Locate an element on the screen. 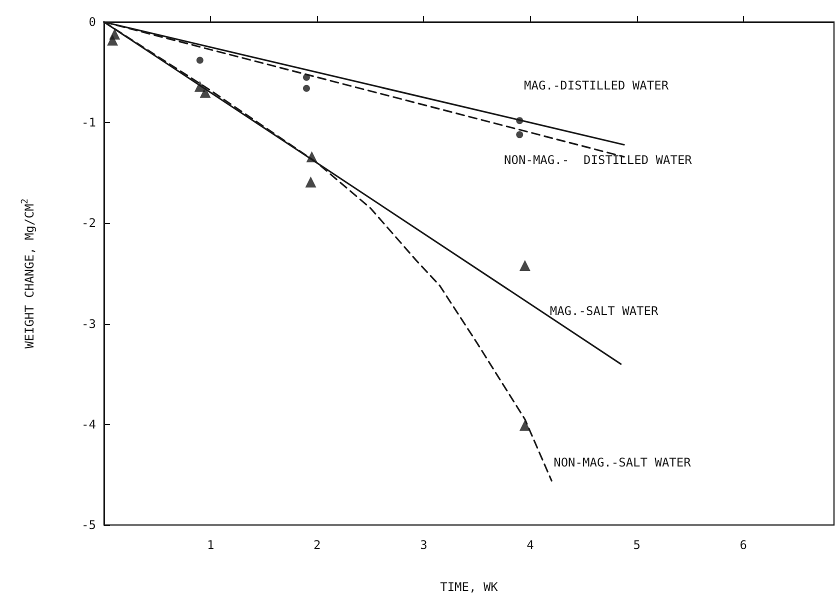  y-axis-title: WEIGHT CHANGE, Mg/CM2 is located at coordinates (28, 273).